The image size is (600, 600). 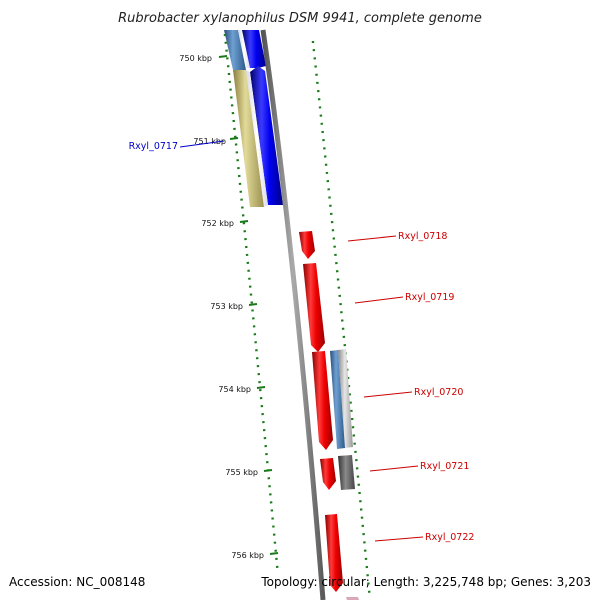 What do you see at coordinates (419, 466) in the screenshot?
I see `label-rxyl-0721: Rxyl_0721` at bounding box center [419, 466].